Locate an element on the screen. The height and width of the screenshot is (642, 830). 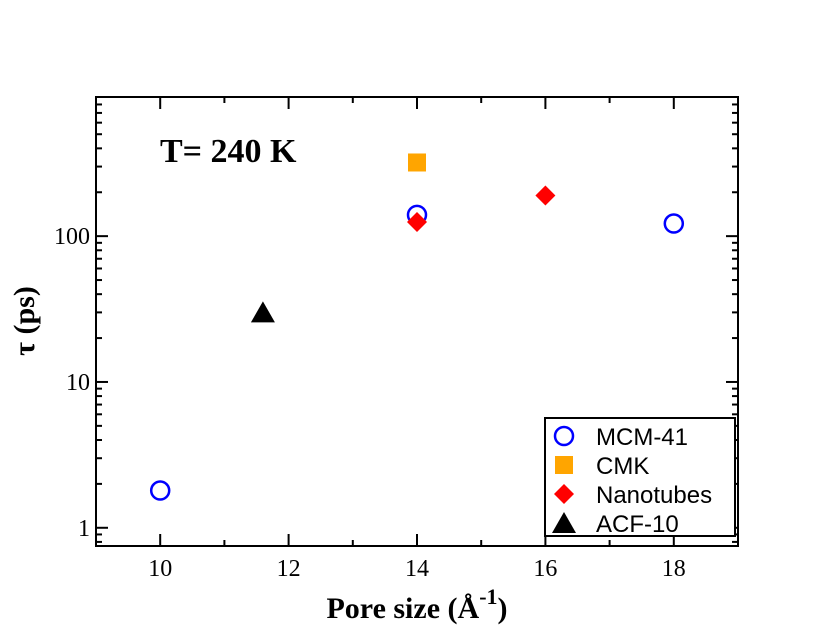
x-tick-label: 10 is located at coordinates (160, 569).